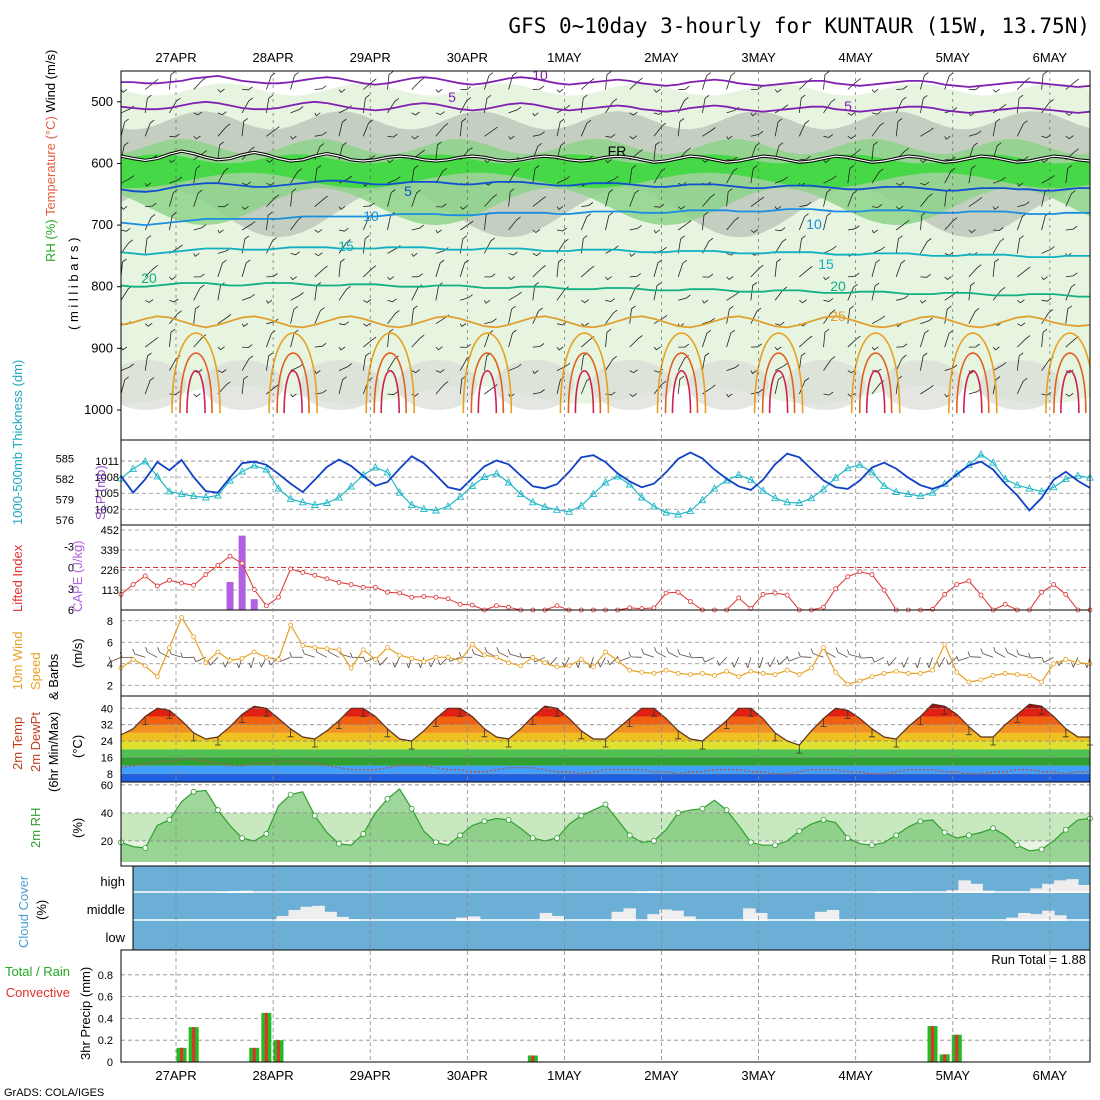 The image size is (1100, 1100). What do you see at coordinates (50, 83) in the screenshot?
I see `ylabel-wind: Wind (m/s)` at bounding box center [50, 83].